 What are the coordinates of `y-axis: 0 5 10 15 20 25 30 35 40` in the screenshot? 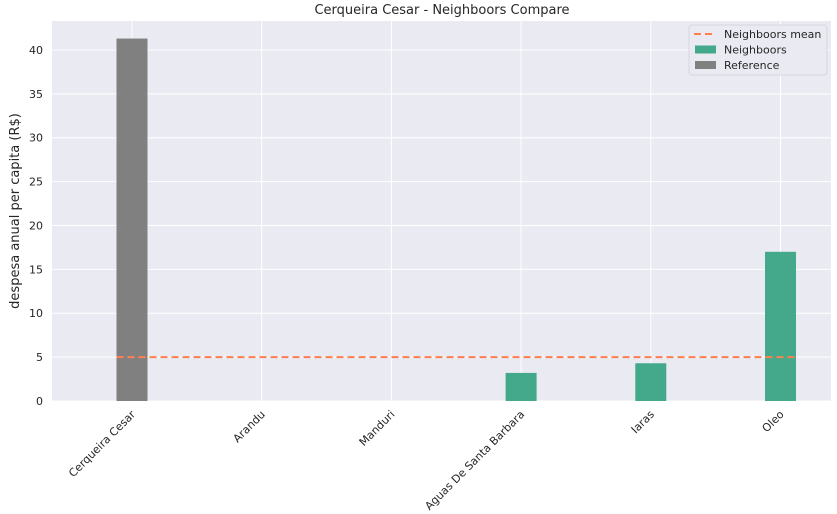 It's located at (36, 226).